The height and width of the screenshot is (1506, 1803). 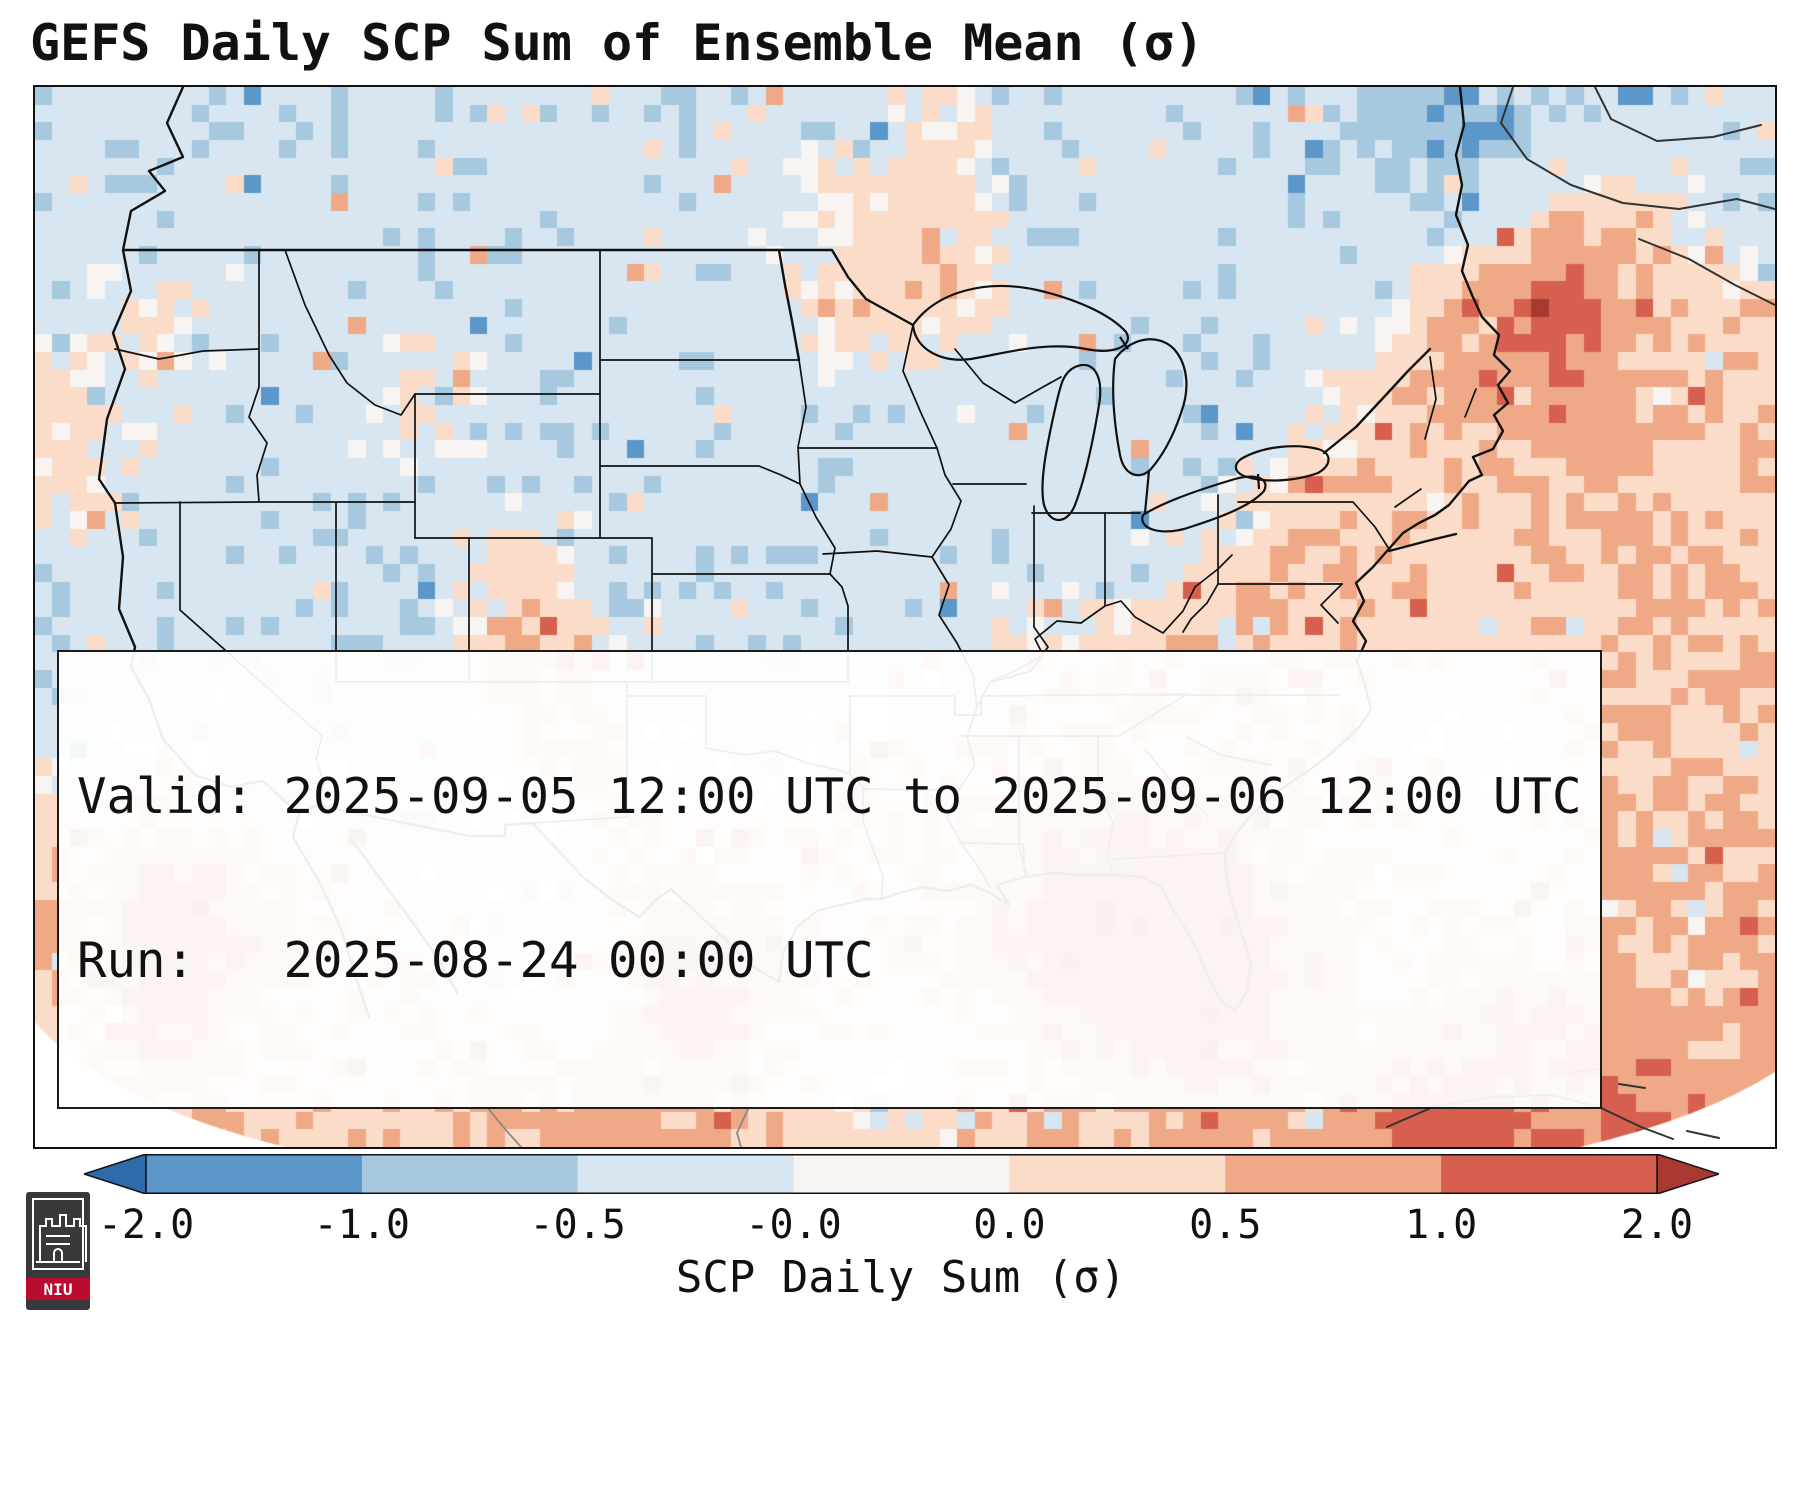 I want to click on colorbar, so click(x=901, y=1174).